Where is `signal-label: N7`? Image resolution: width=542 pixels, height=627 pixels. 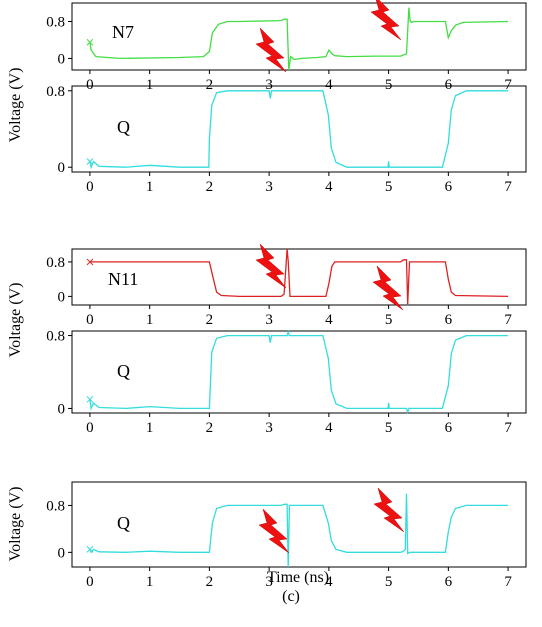
signal-label: N7 is located at coordinates (123, 32).